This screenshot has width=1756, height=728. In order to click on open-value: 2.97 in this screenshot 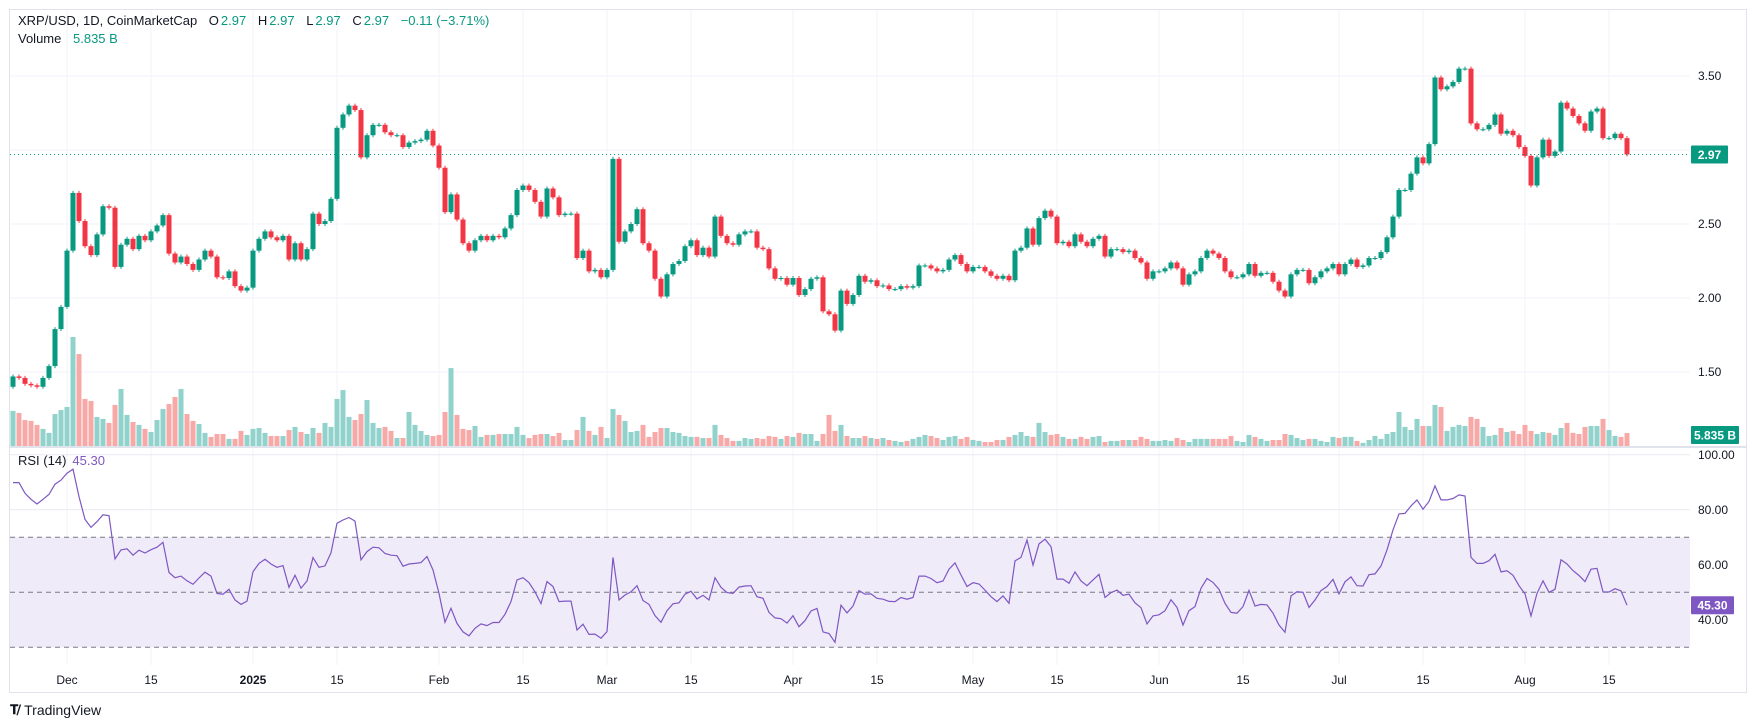, I will do `click(233, 20)`.